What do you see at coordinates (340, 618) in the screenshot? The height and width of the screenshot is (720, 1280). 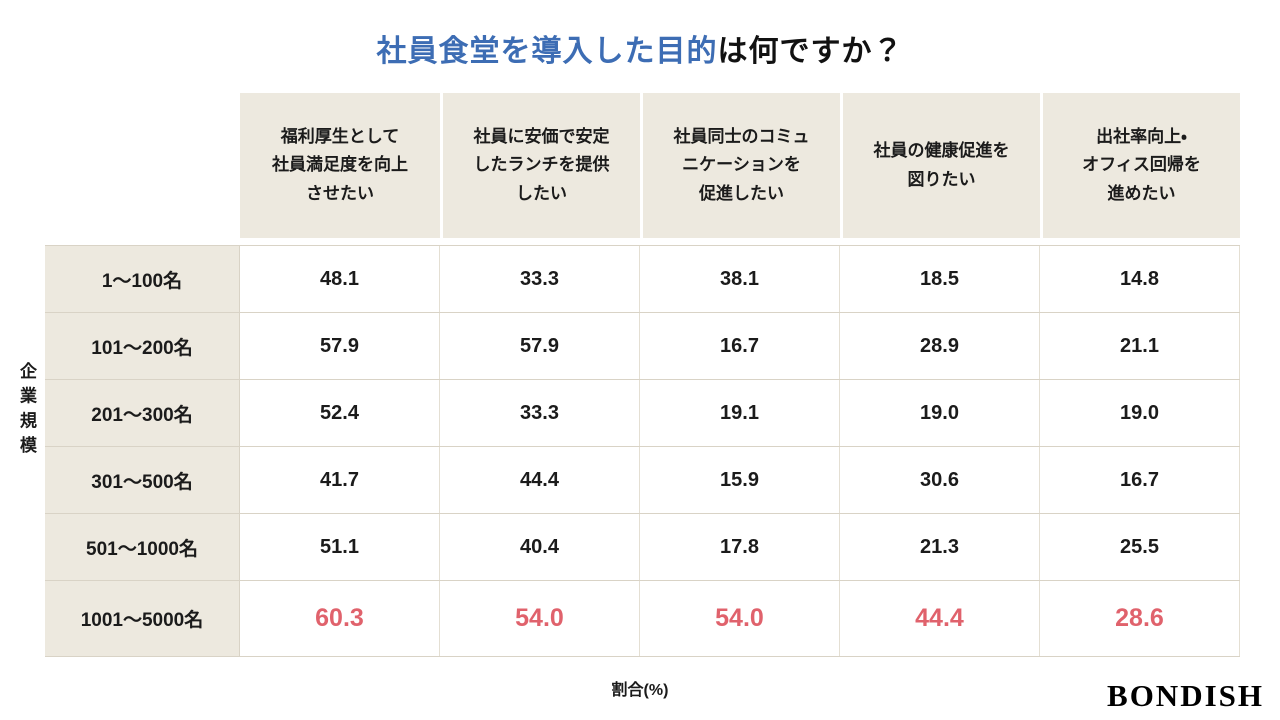 I see `table-cell: 60.3` at bounding box center [340, 618].